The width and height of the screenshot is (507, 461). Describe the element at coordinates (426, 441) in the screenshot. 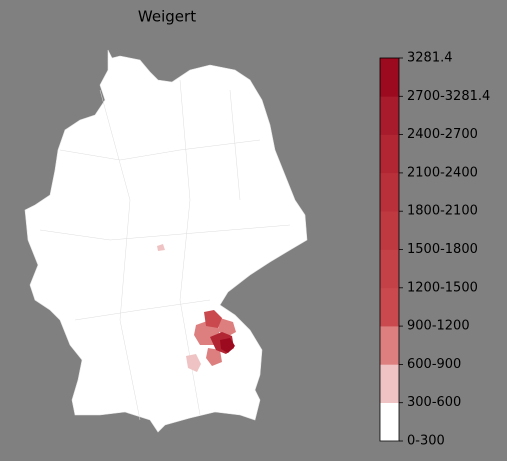

I see `colorbar-label: 0-300` at that location.